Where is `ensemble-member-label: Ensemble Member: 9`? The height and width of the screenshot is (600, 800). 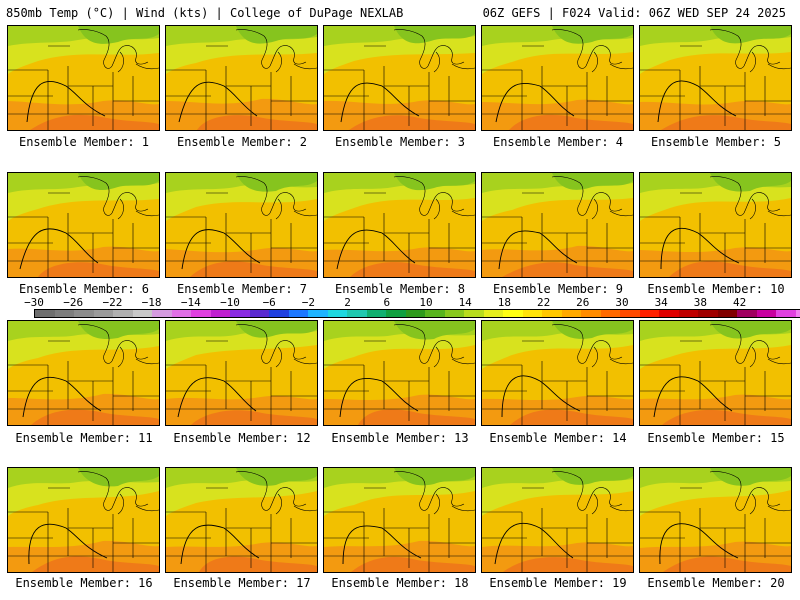 ensemble-member-label: Ensemble Member: 9 is located at coordinates (558, 289).